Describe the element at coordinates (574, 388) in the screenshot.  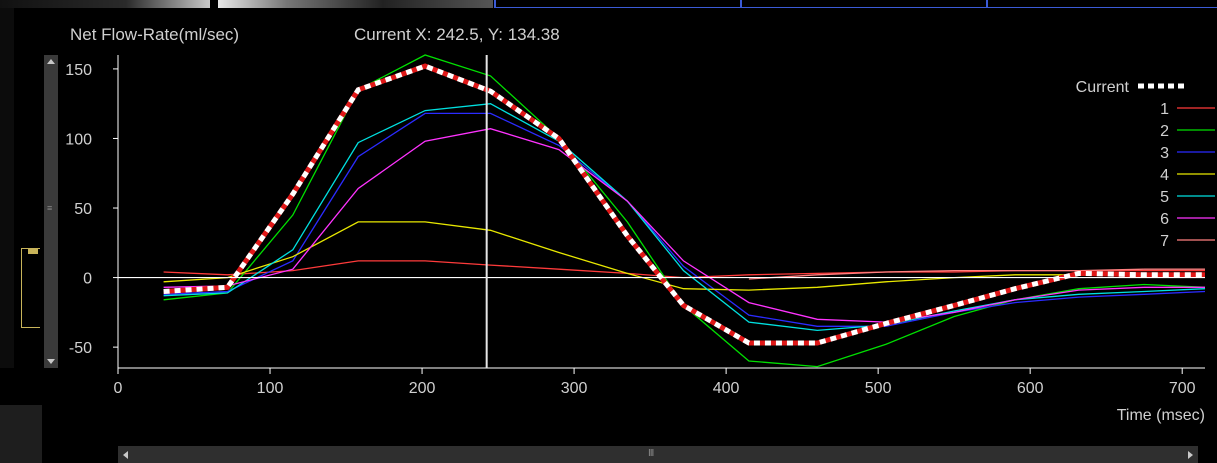
I see `x-tick-label: 300` at that location.